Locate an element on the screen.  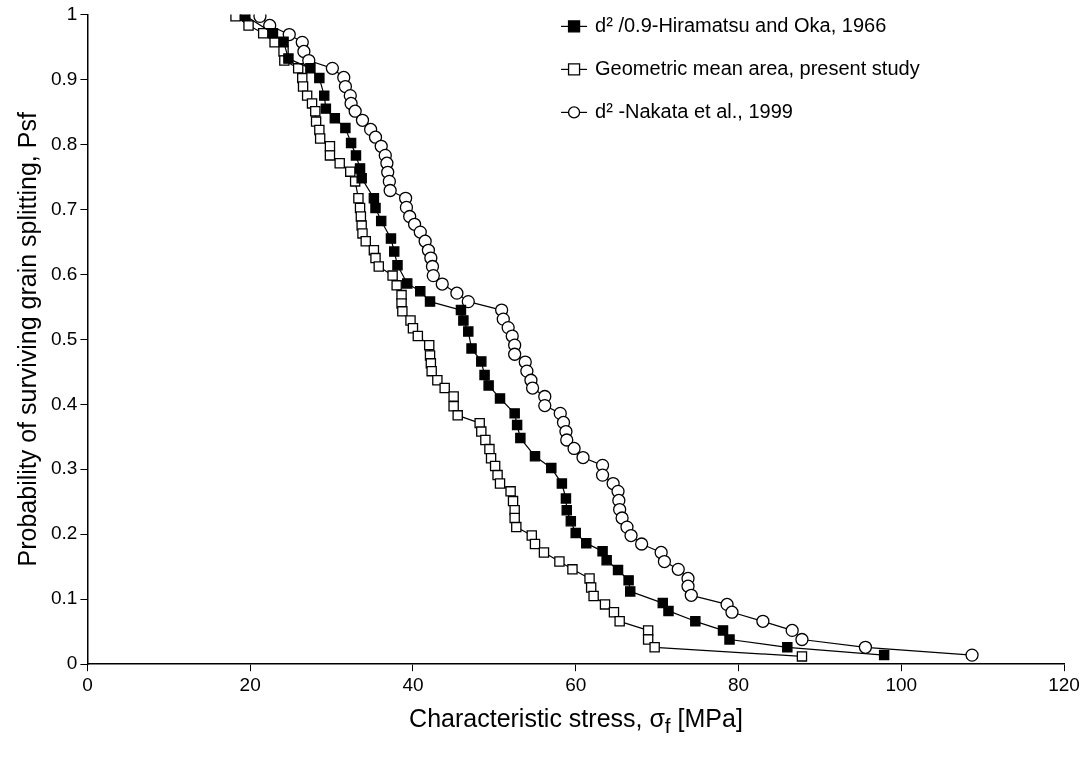
legend-label: d² /0.9-Hiramatsu and Oka, 1966 is located at coordinates (741, 24).